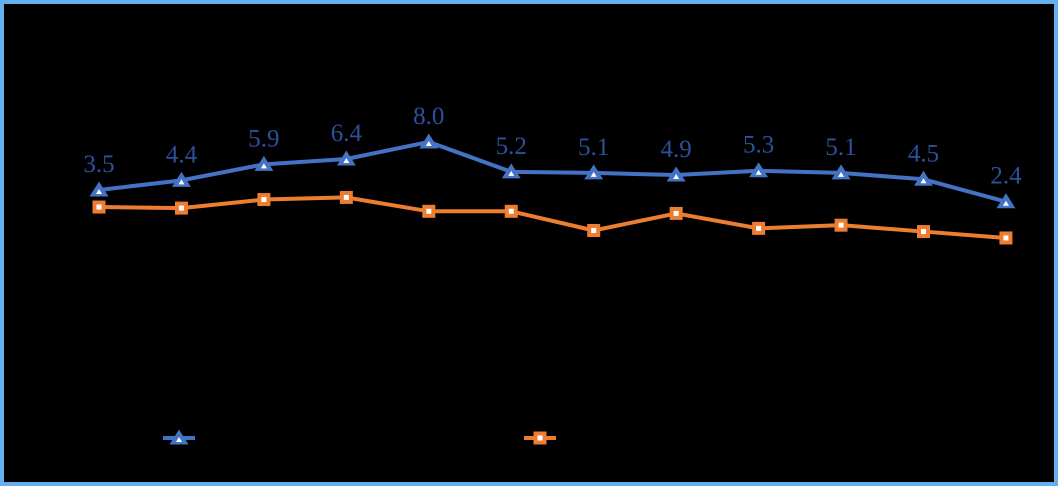 This screenshot has height=486, width=1058. I want to click on legend-triangle-icon-inner, so click(179, 439).